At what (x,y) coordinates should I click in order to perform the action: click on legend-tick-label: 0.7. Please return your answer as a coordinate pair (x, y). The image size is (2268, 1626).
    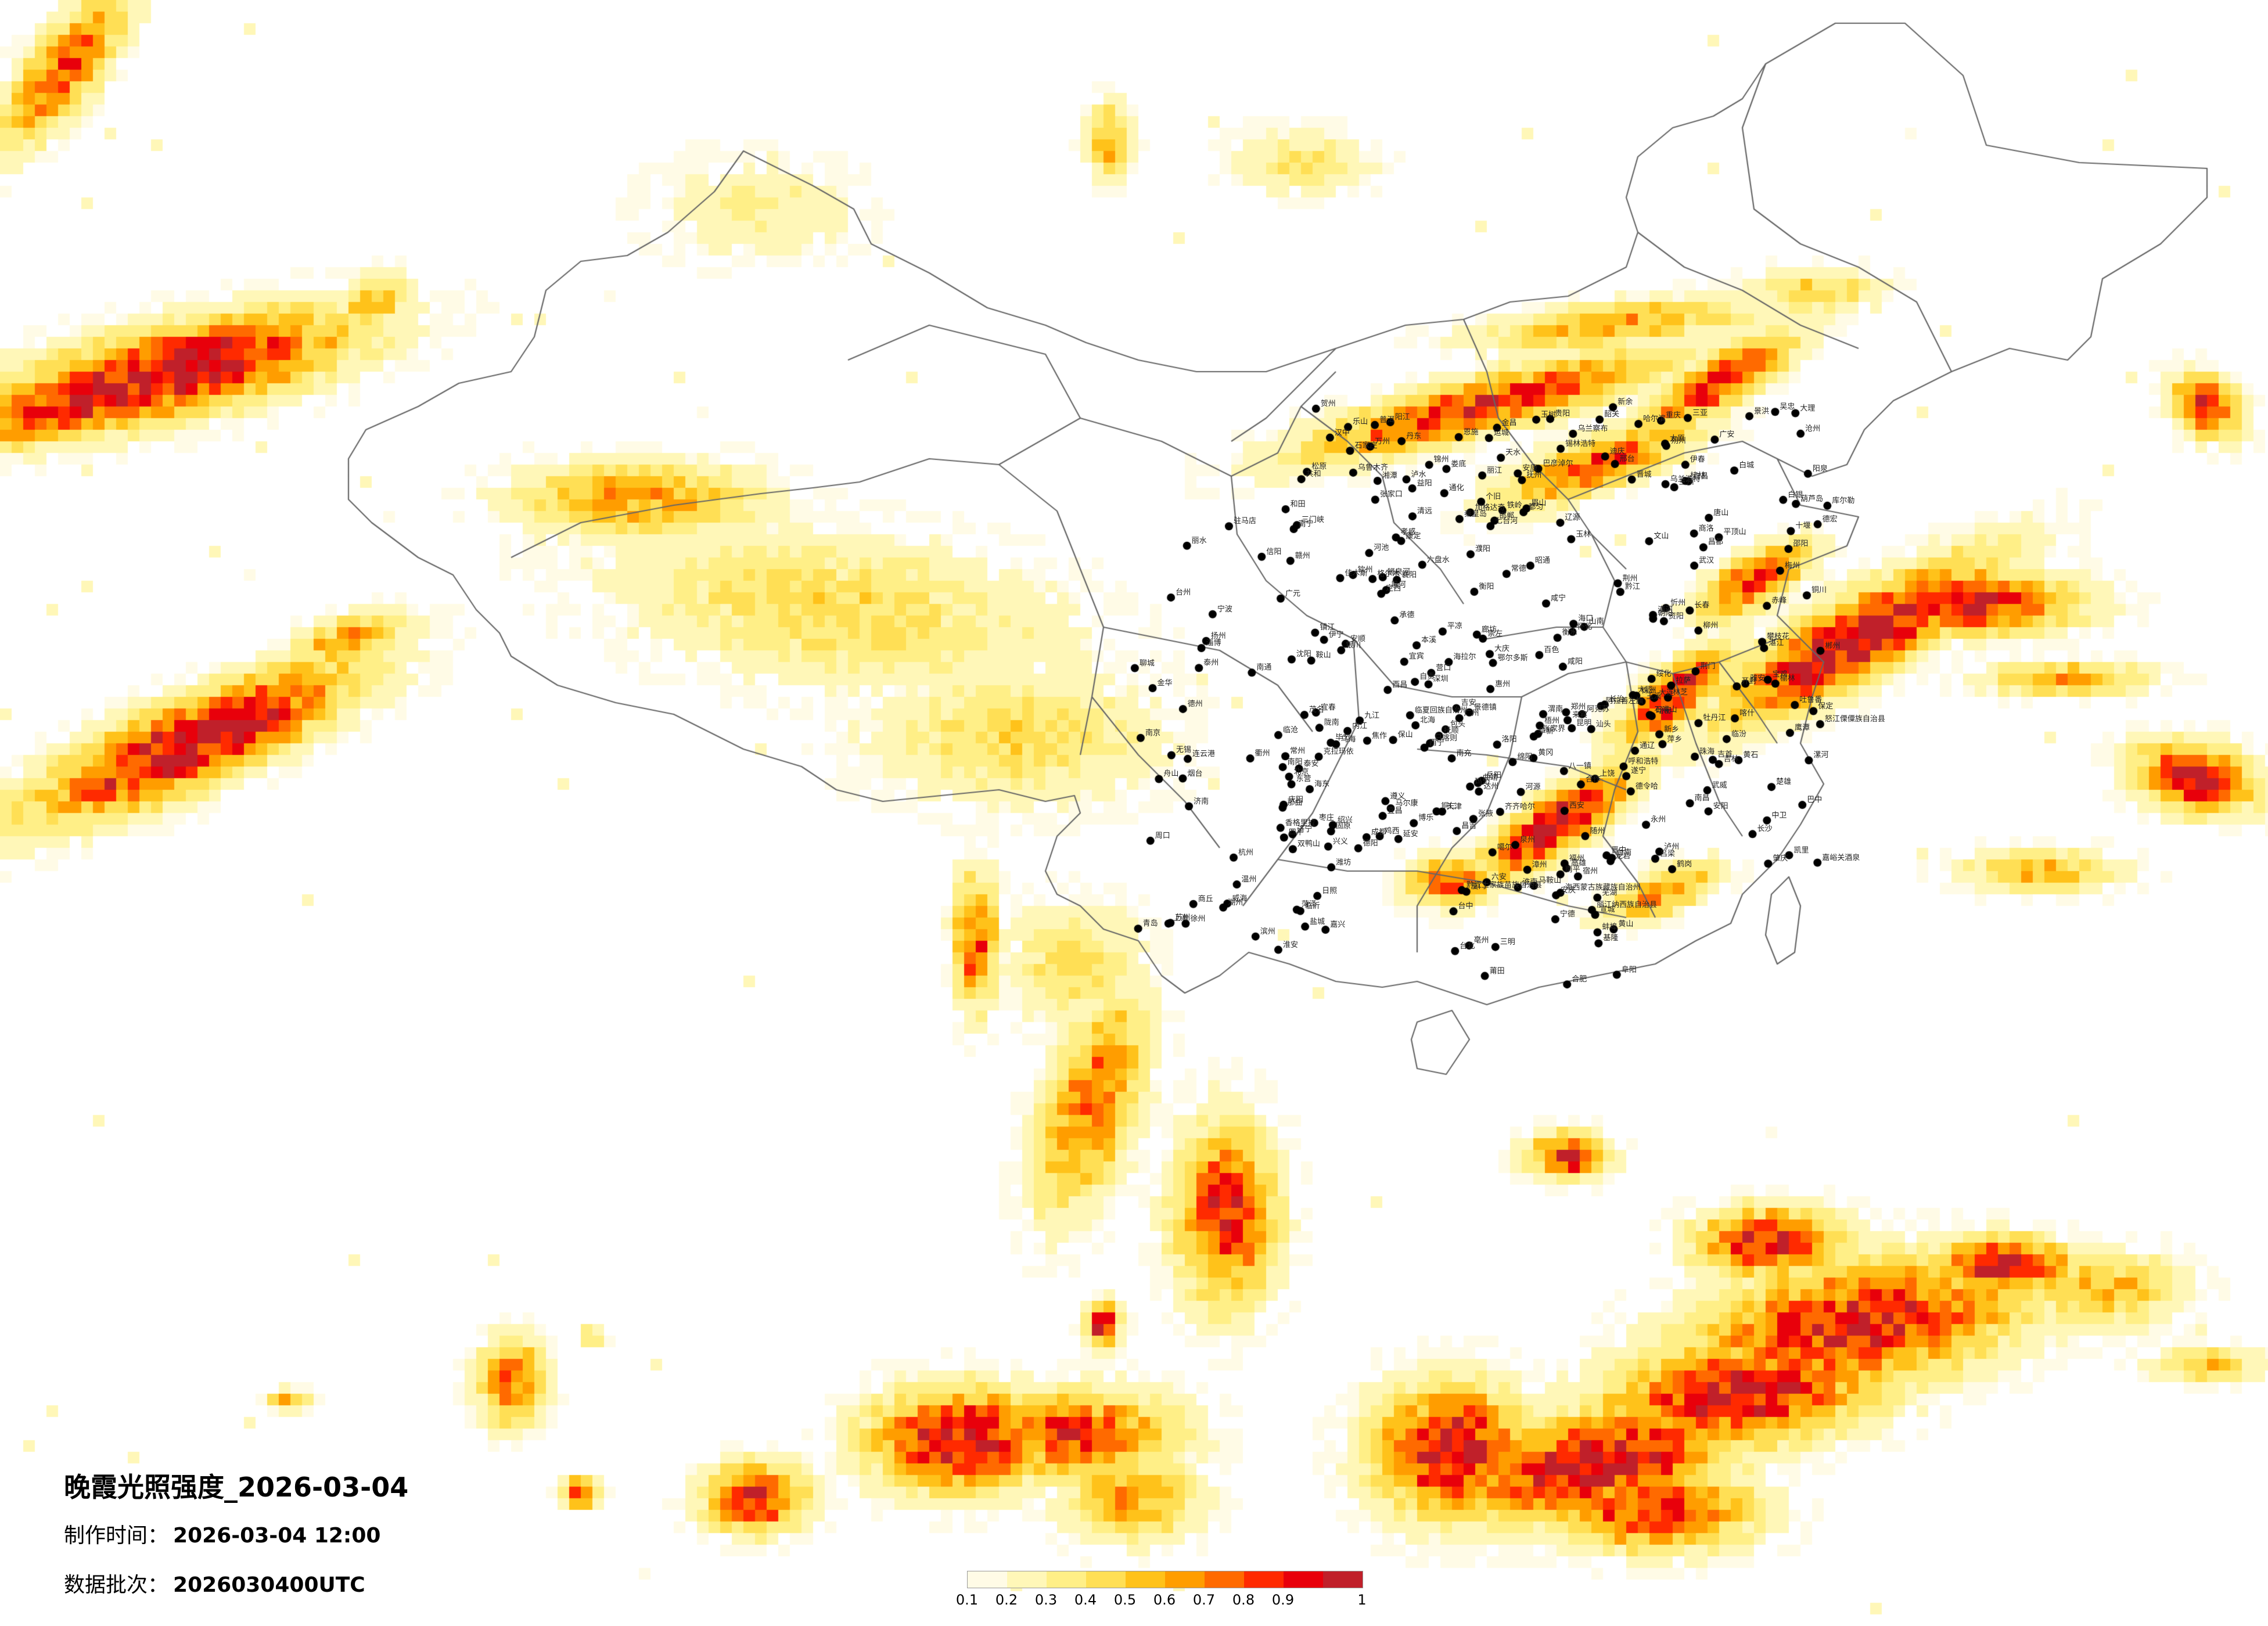
    Looking at the image, I should click on (1204, 1600).